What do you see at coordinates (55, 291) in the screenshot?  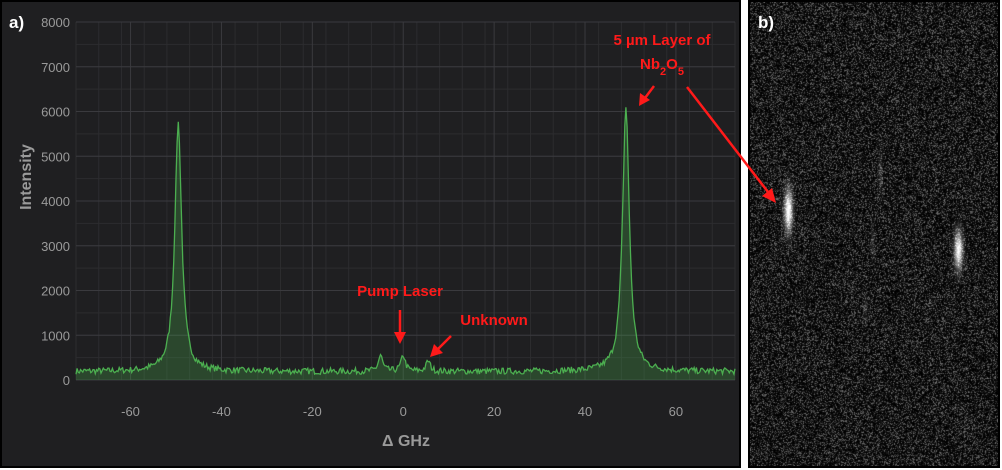 I see `y-tick-label: 2000` at bounding box center [55, 291].